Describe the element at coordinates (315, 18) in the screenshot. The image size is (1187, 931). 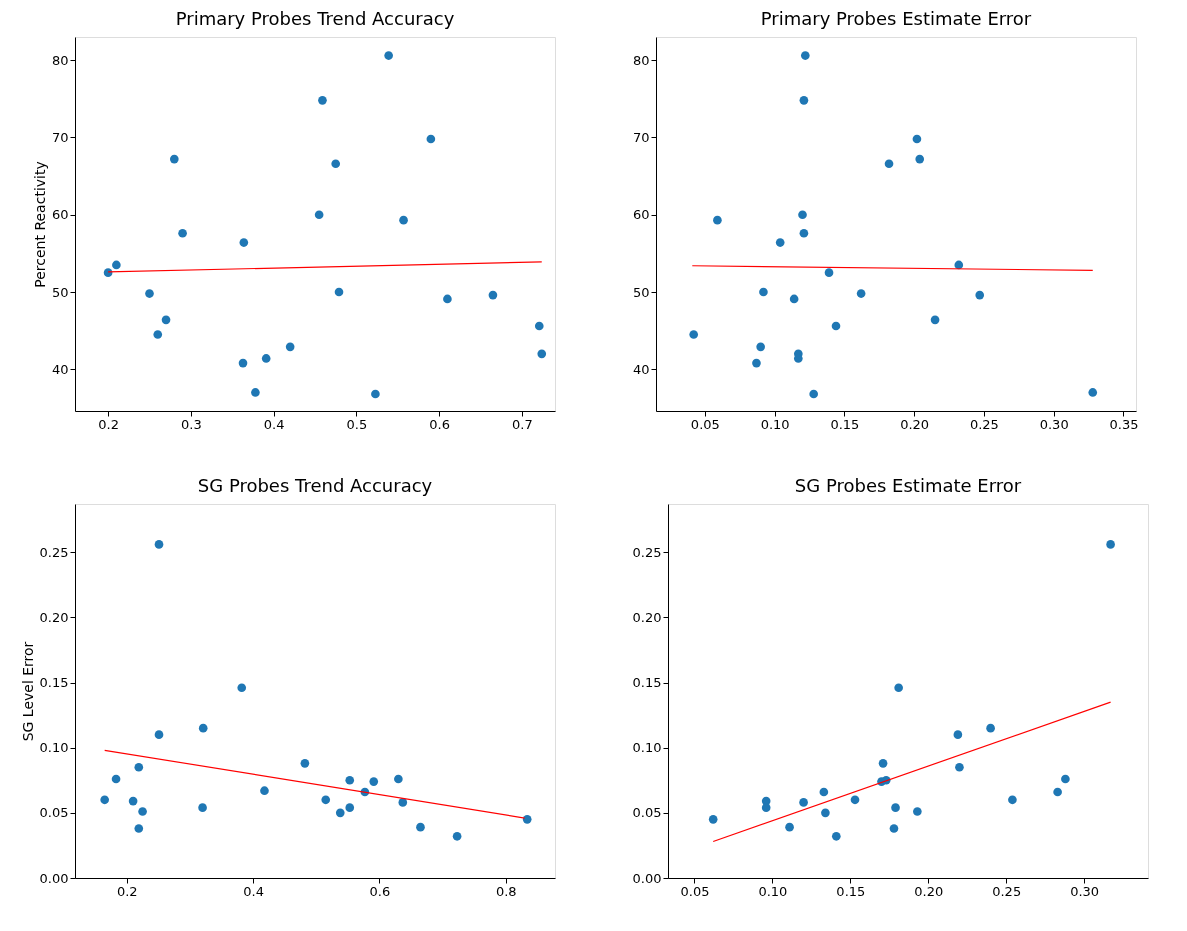
I see `chart-title: Primary Probes Trend Accuracy` at that location.